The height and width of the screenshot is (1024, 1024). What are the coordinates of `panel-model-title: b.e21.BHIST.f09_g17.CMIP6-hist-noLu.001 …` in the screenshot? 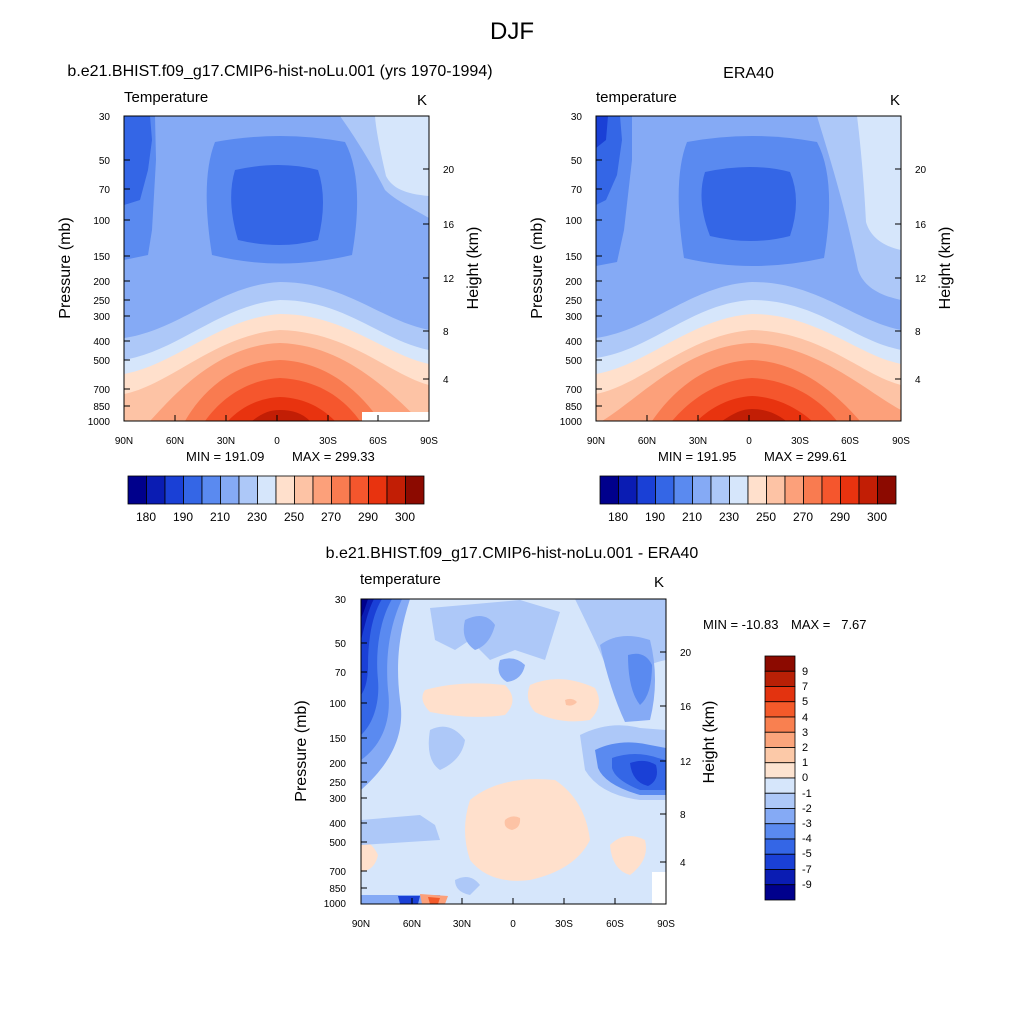 It's located at (280, 71).